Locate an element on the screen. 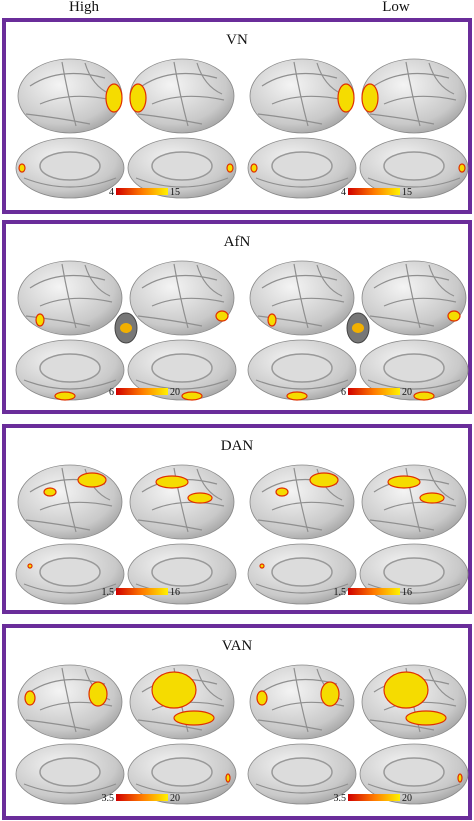 This screenshot has width=474, height=821. colorbar-min: 1.5 is located at coordinates (108, 592).